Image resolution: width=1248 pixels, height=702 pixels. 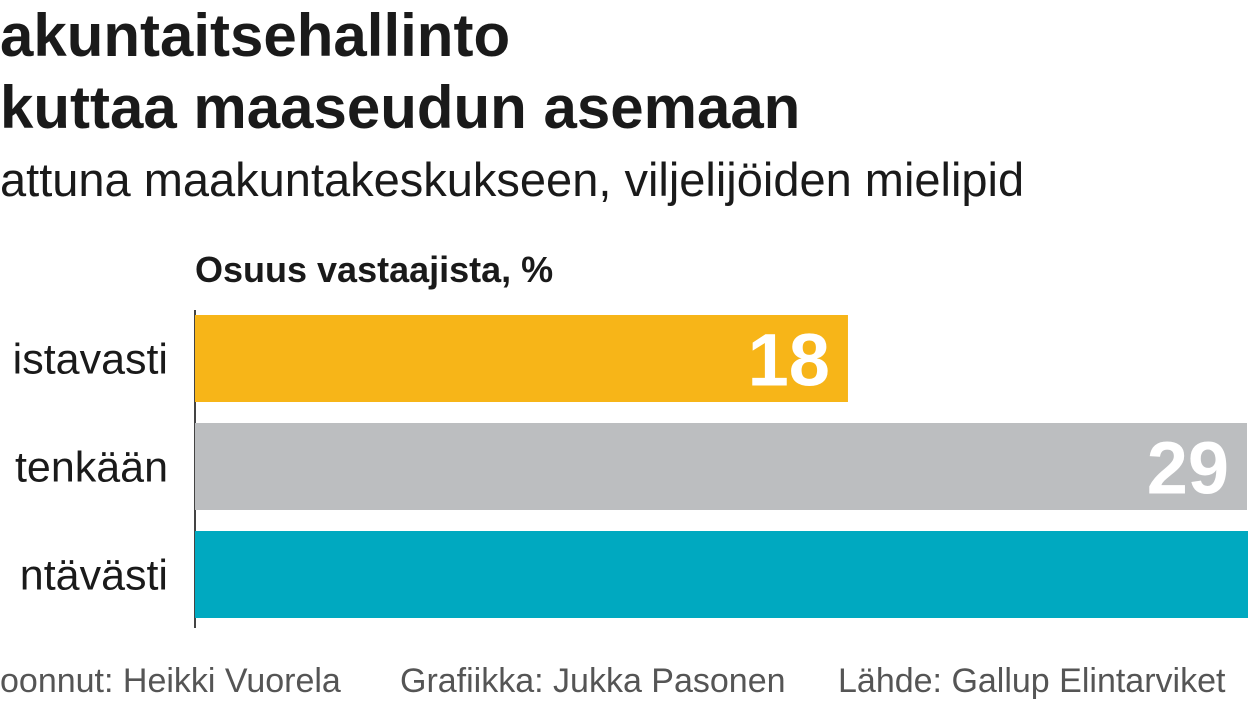 What do you see at coordinates (170, 681) in the screenshot?
I see `footer: oonnut: Heikki Vuorela` at bounding box center [170, 681].